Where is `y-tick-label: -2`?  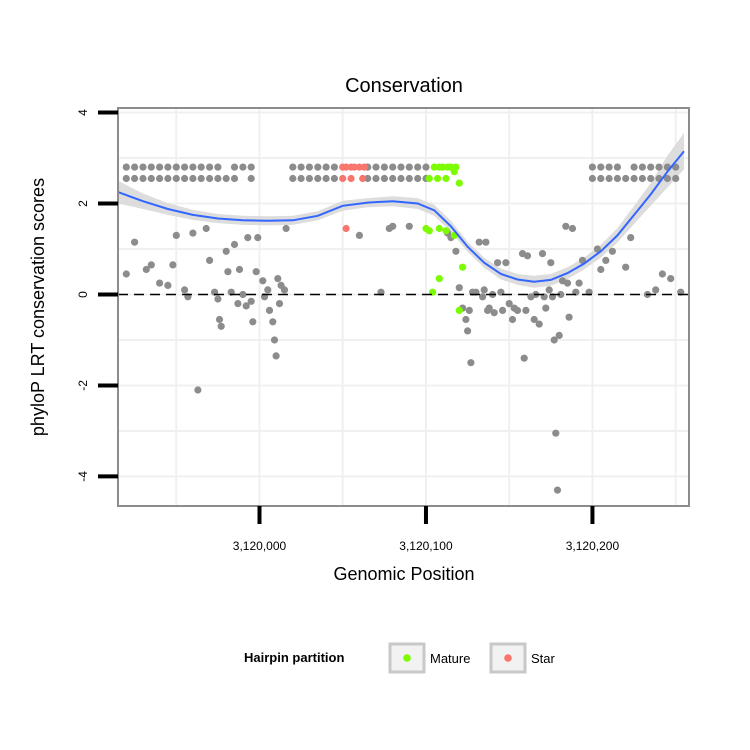
y-tick-label: -2 is located at coordinates (83, 385).